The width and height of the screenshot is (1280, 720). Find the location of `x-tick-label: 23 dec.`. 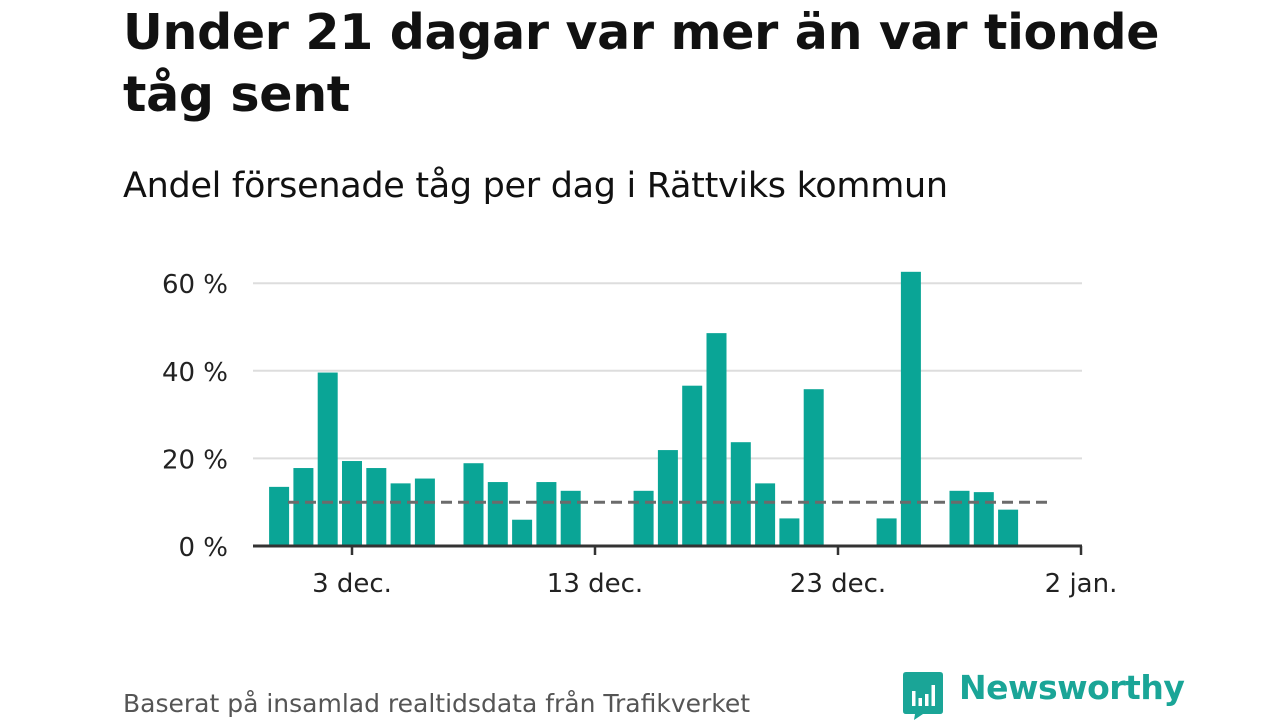

x-tick-label: 23 dec. is located at coordinates (838, 584).